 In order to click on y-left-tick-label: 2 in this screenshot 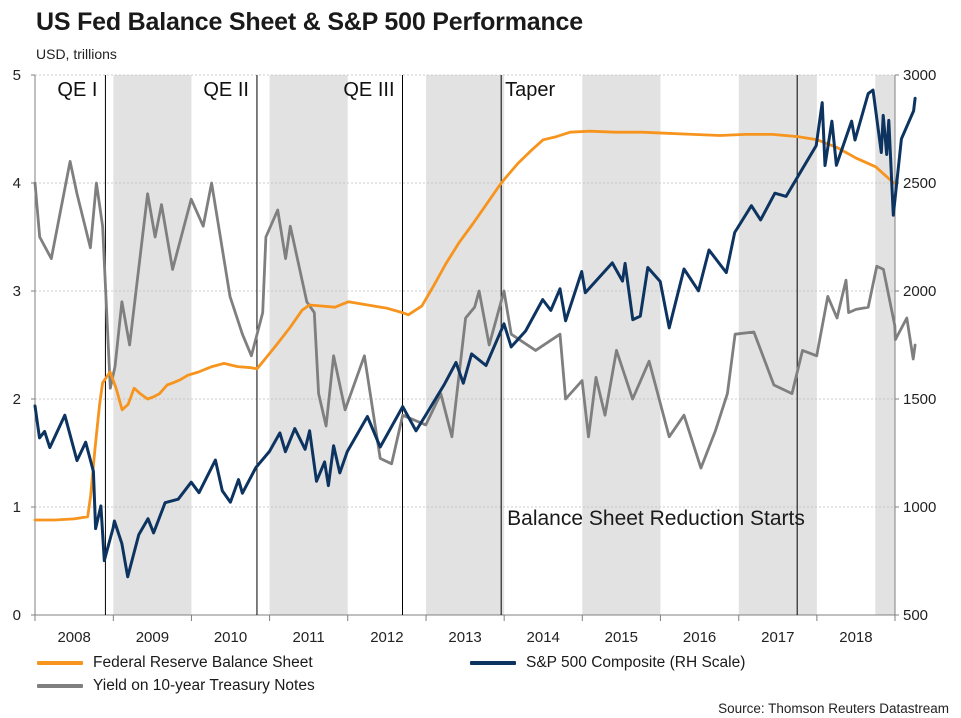, I will do `click(17, 399)`.